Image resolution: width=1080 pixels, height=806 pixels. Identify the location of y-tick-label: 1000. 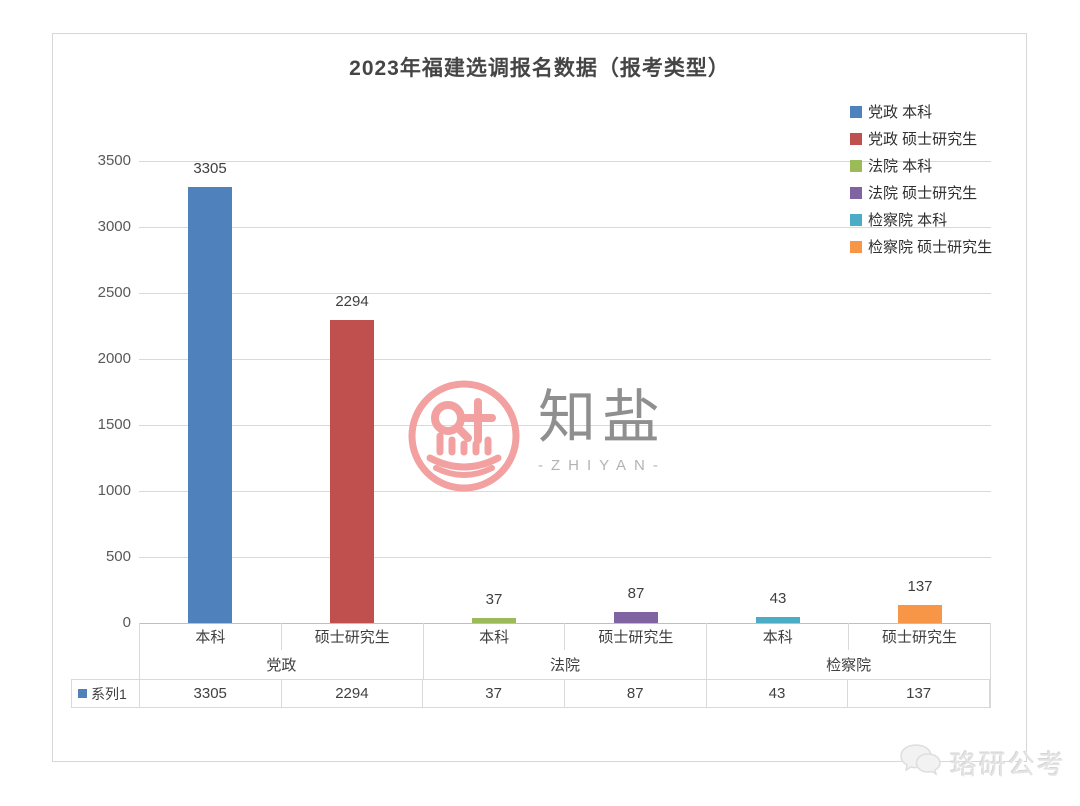
(114, 490).